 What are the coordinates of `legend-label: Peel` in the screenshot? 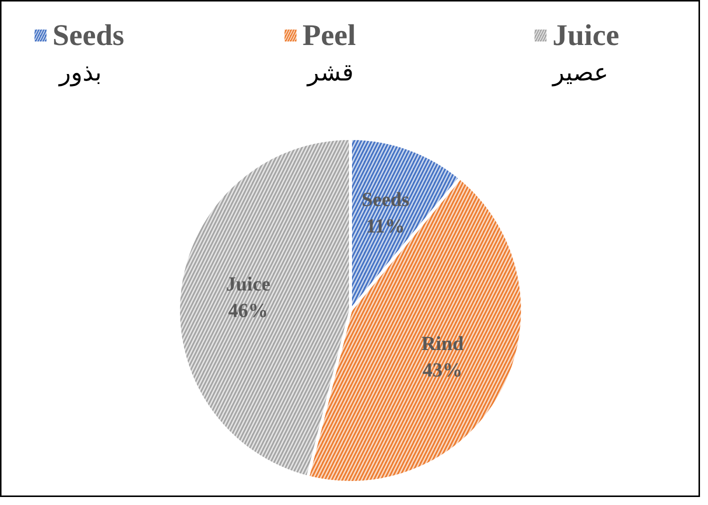 It's located at (329, 35).